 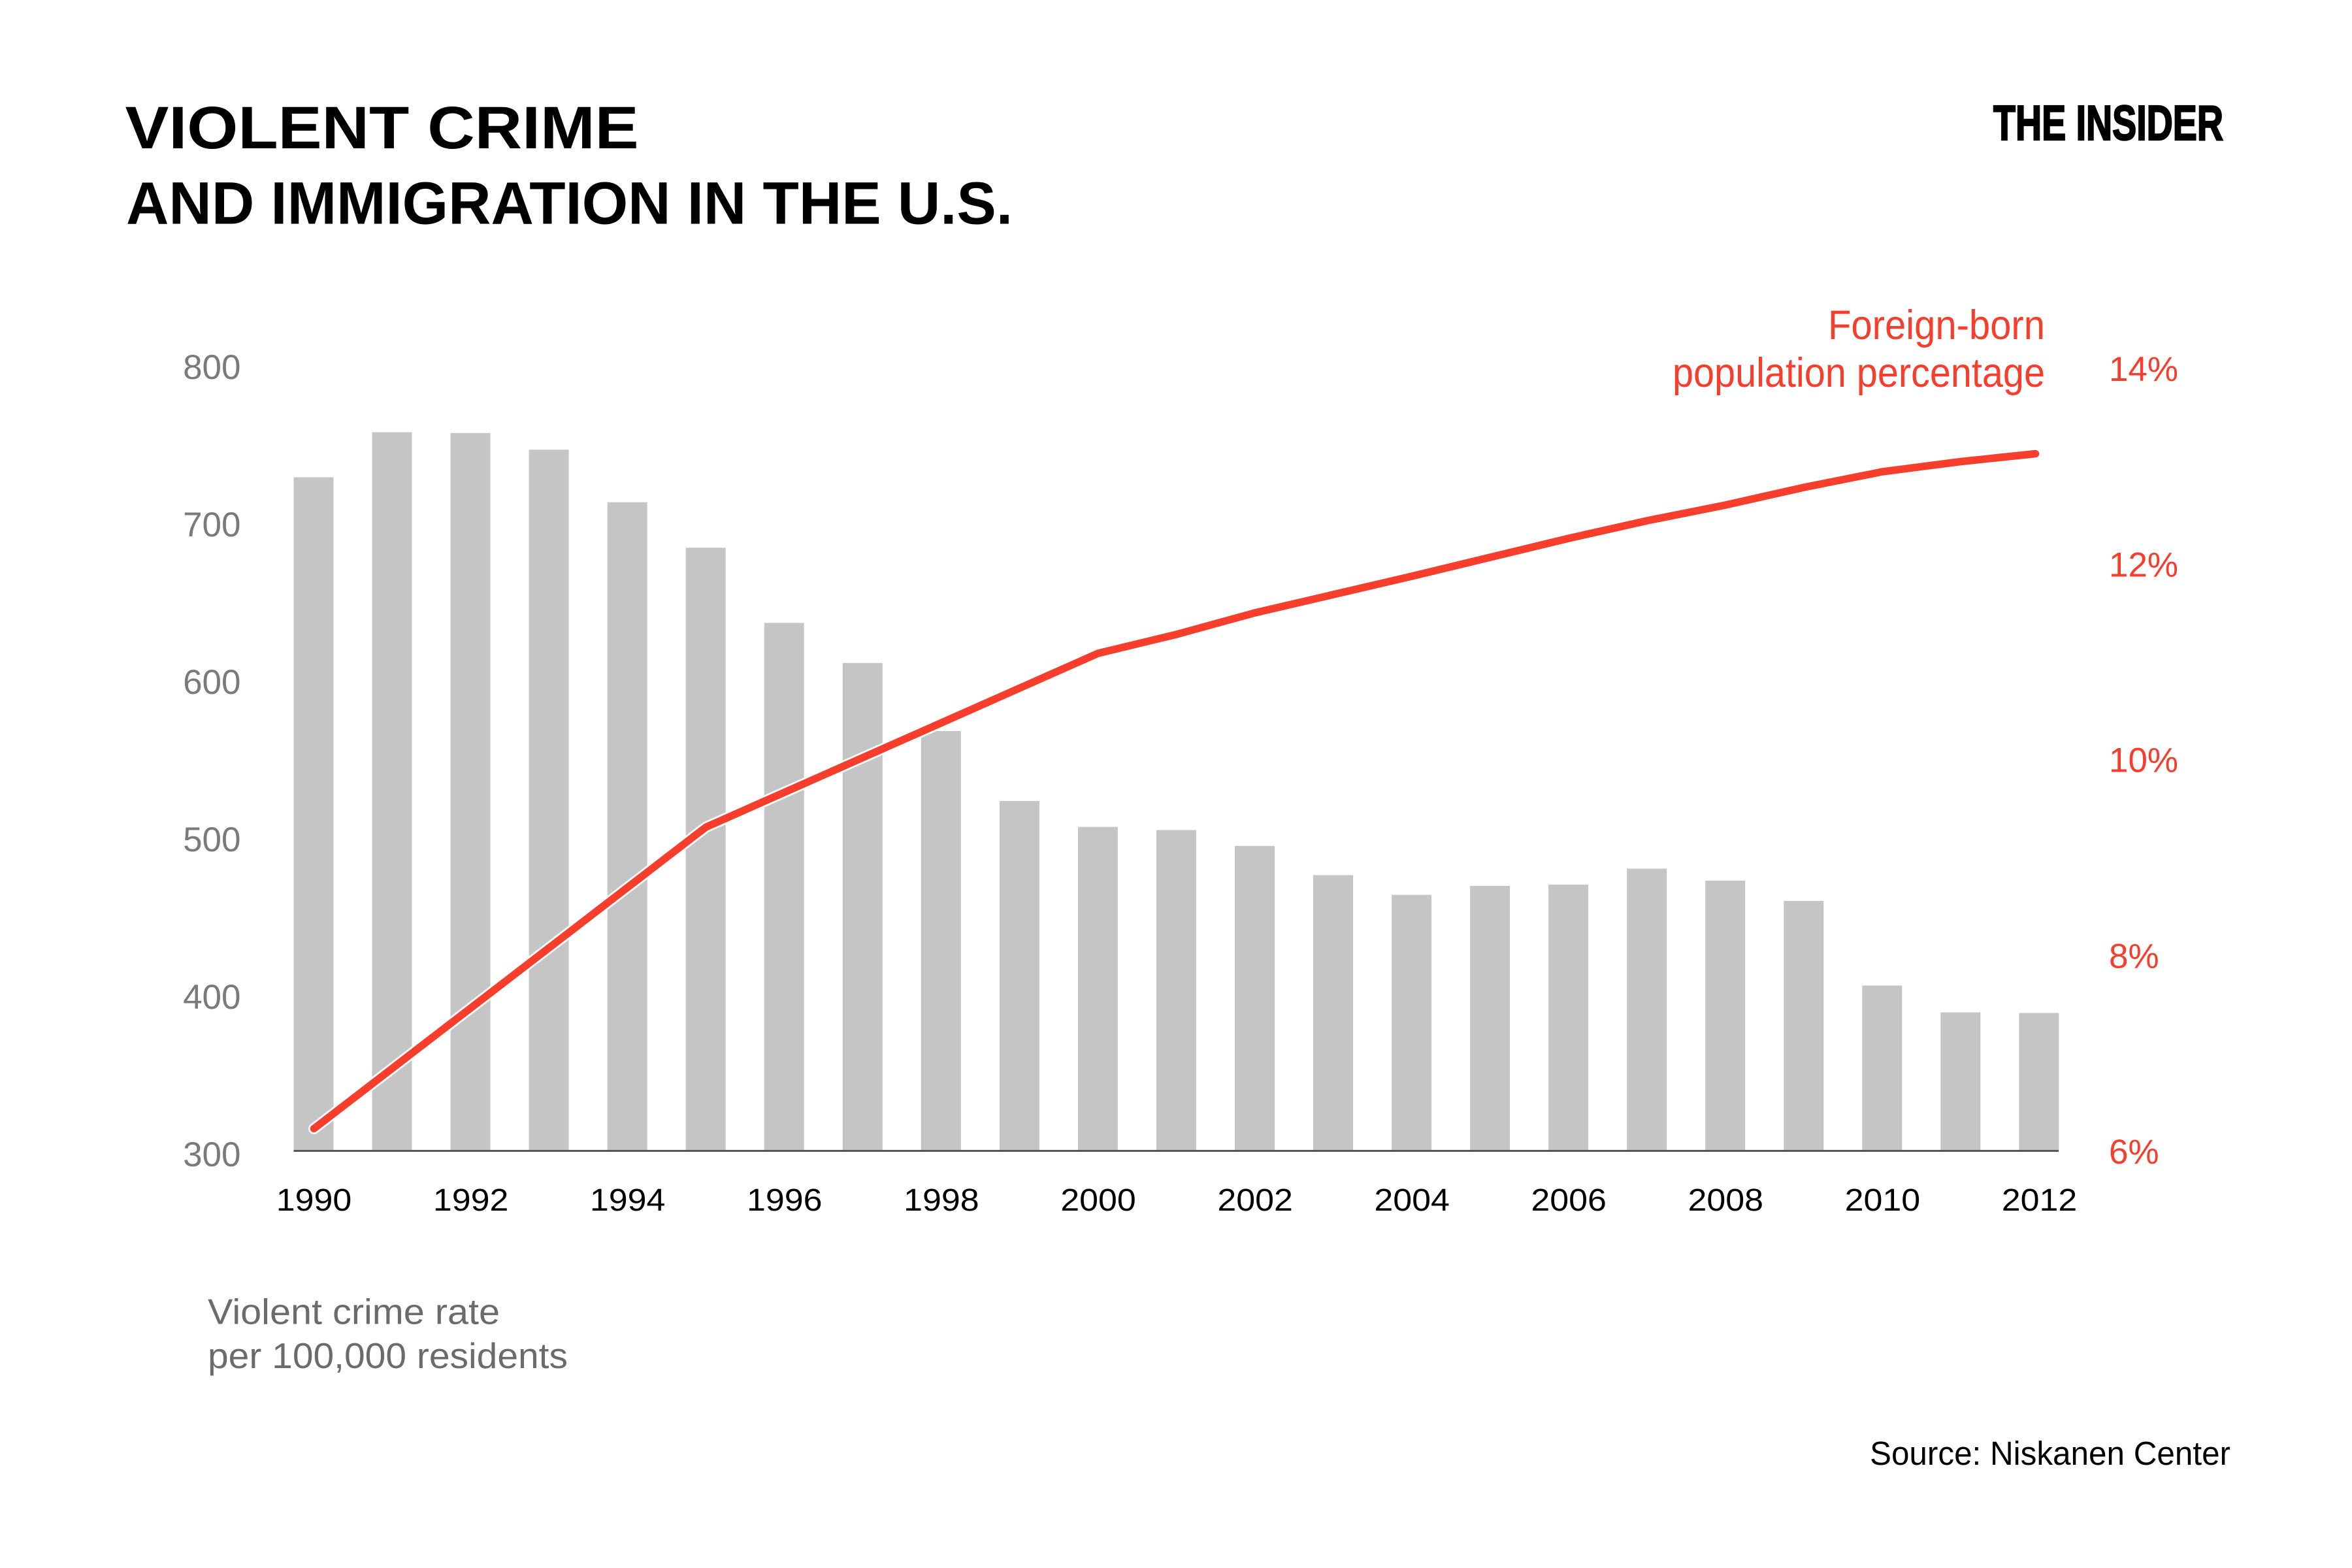 I want to click on svg-text: 6%, so click(x=2134, y=1152).